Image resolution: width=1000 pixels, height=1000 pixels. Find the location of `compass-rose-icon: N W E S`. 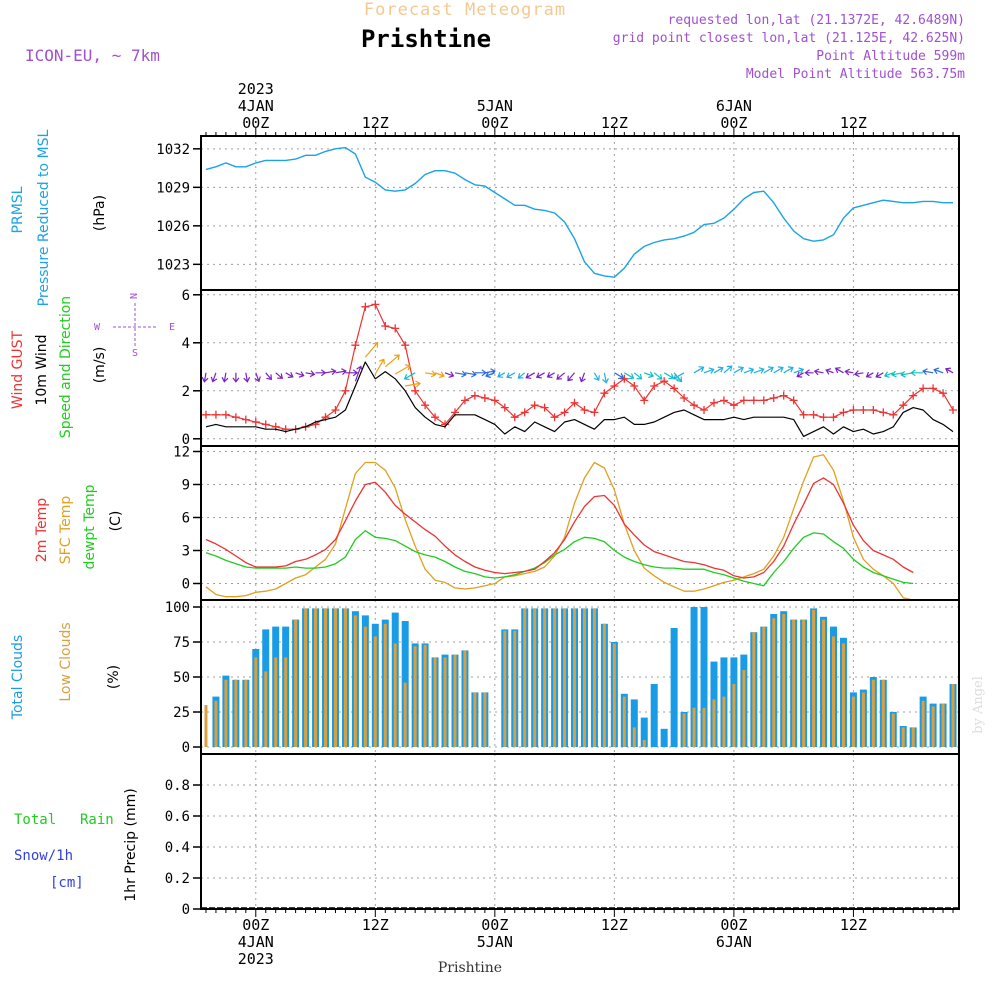

compass-rose-icon: N W E S is located at coordinates (134, 326).